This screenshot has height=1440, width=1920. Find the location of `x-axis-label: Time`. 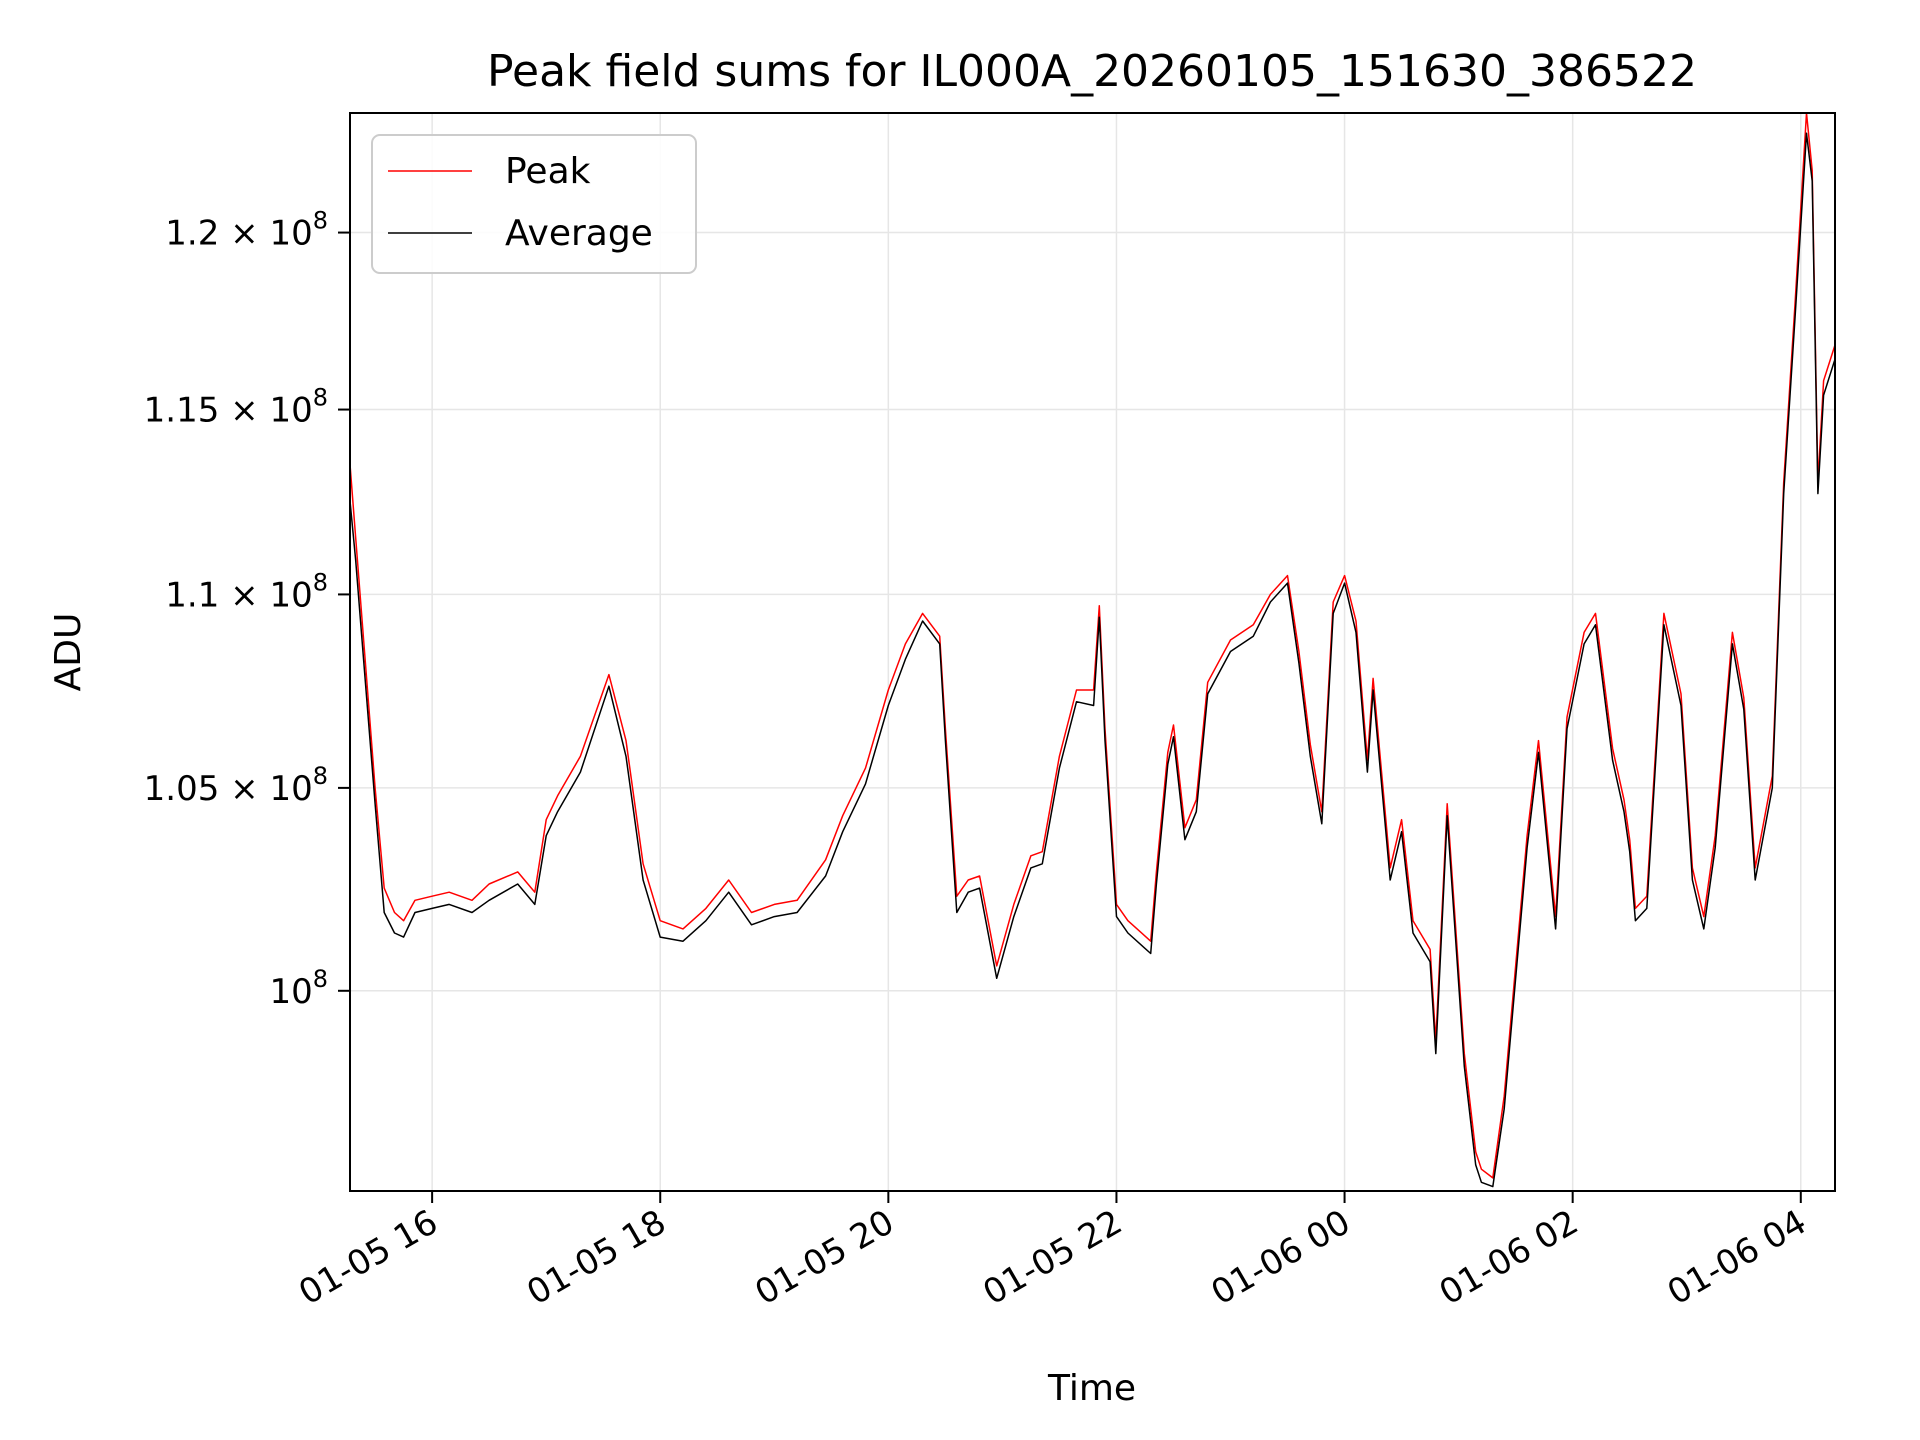

x-axis-label: Time is located at coordinates (1091, 1388).